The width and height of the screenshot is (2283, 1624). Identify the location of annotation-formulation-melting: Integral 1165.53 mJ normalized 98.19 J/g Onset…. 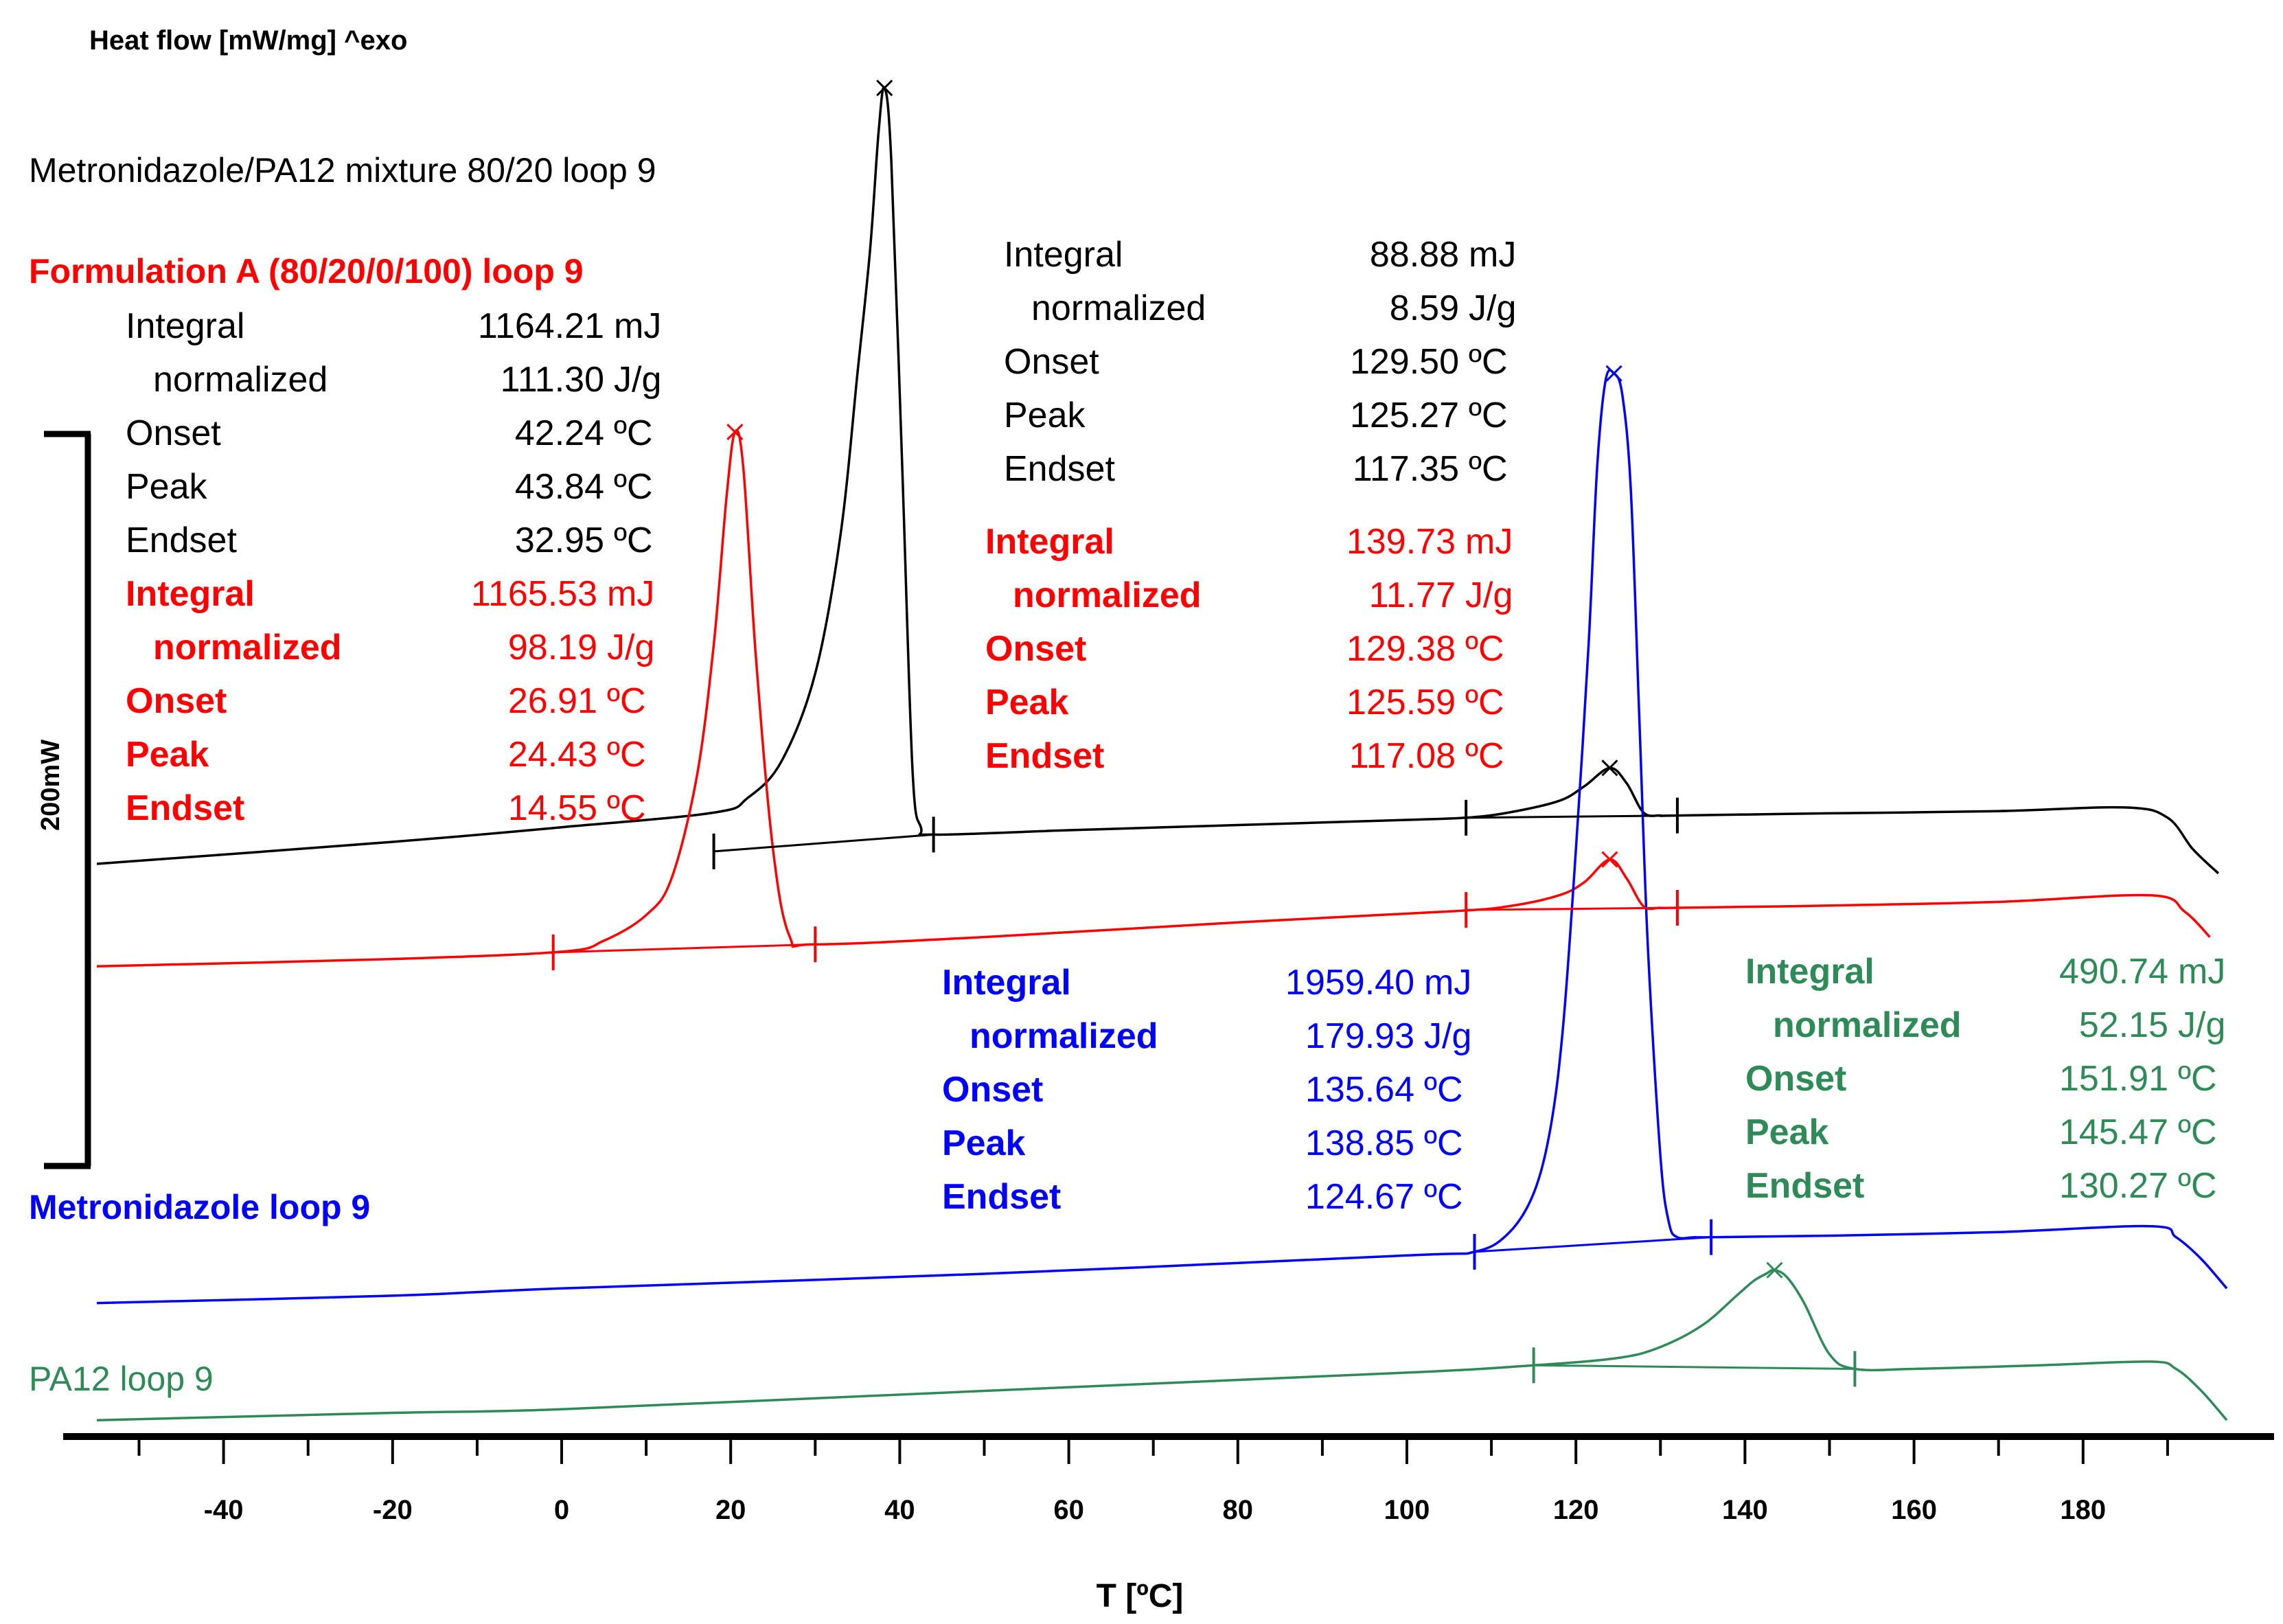
(390, 701).